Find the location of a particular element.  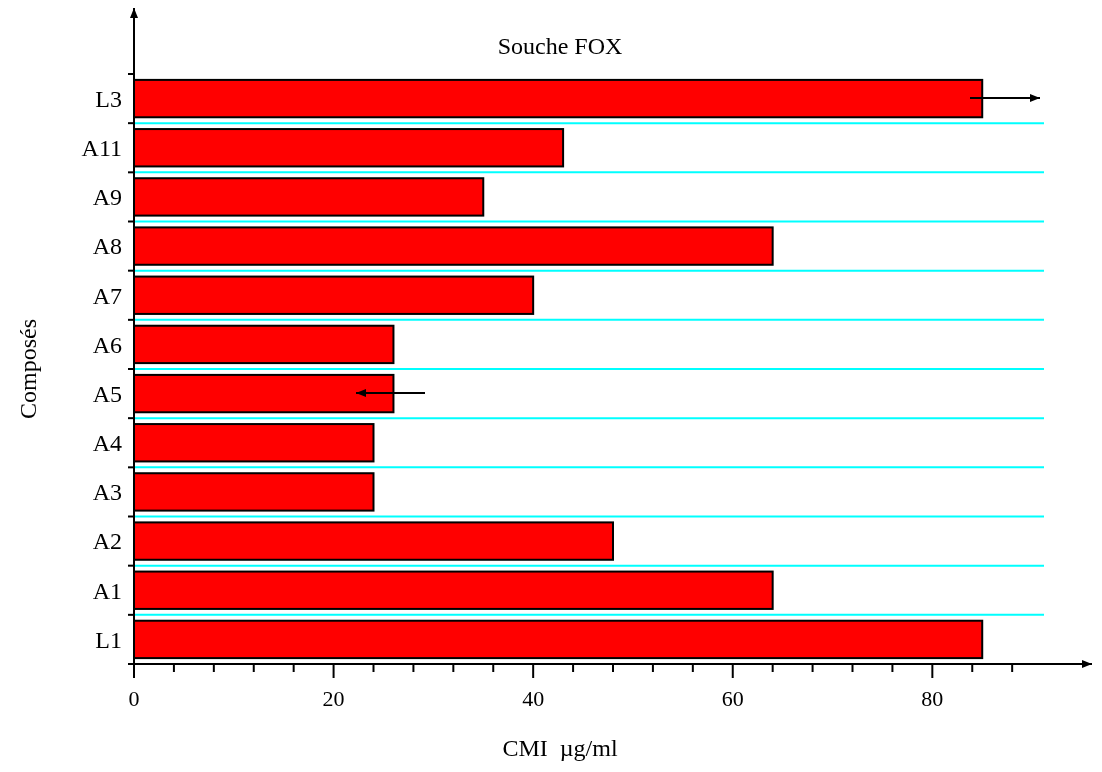

x-tick-label: 60 is located at coordinates (732, 698).